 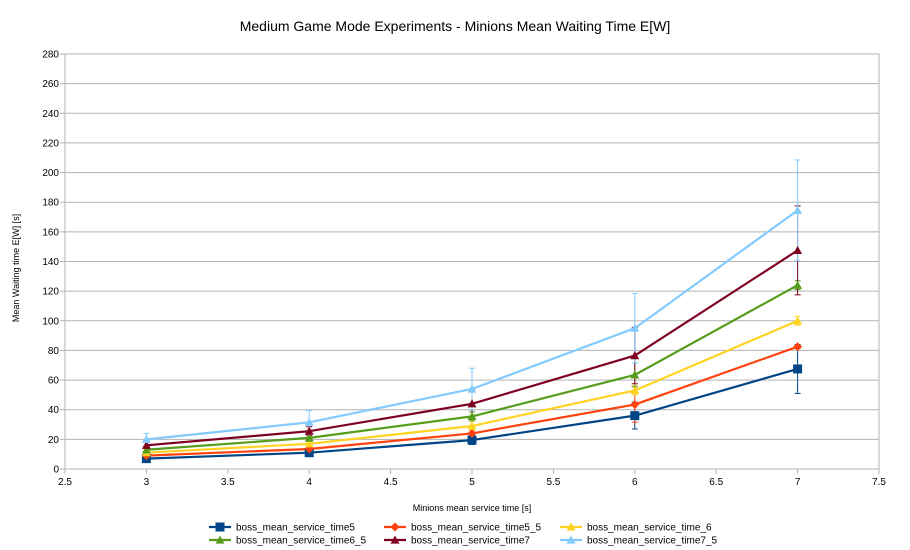 I want to click on legend-label: boss_mean_service_time_6, so click(x=649, y=528).